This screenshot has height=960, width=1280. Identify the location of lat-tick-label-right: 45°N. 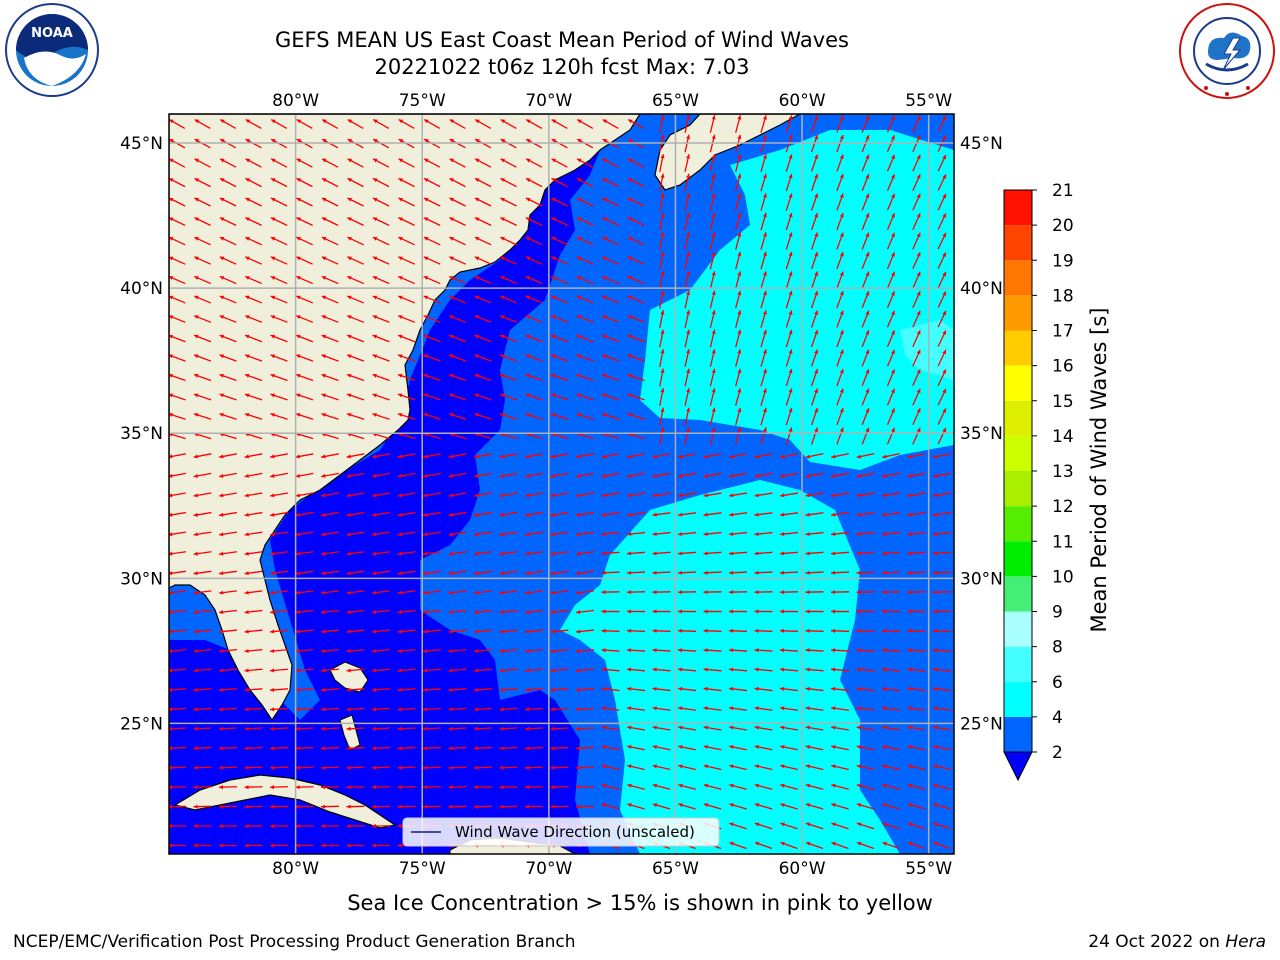
(981, 144).